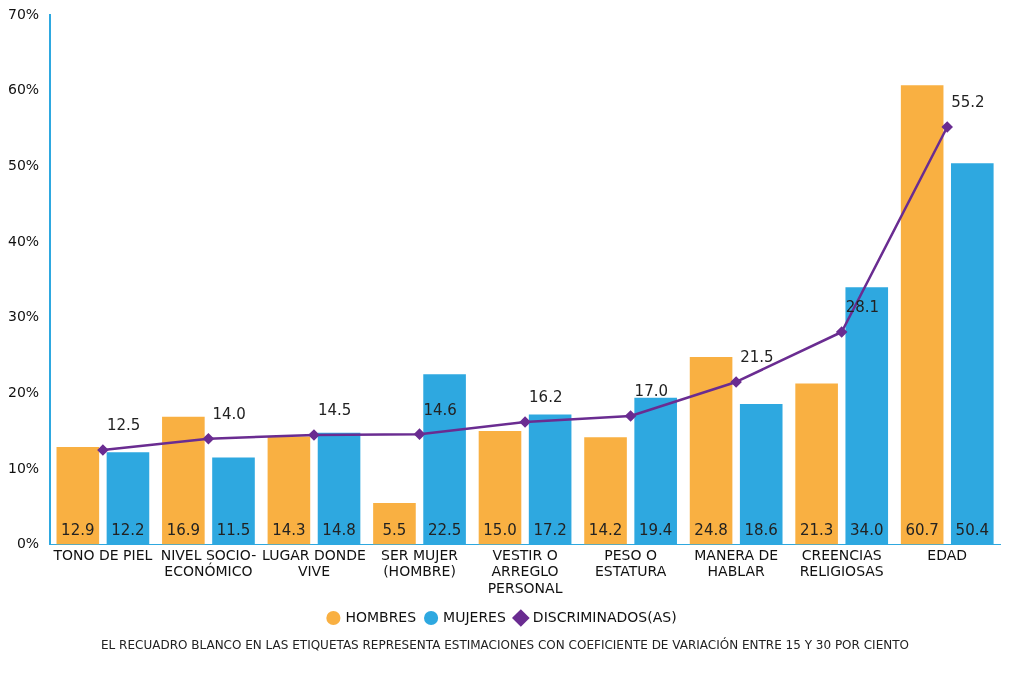 The width and height of the screenshot is (1010, 689). I want to click on data-label: 60.7, so click(922, 529).